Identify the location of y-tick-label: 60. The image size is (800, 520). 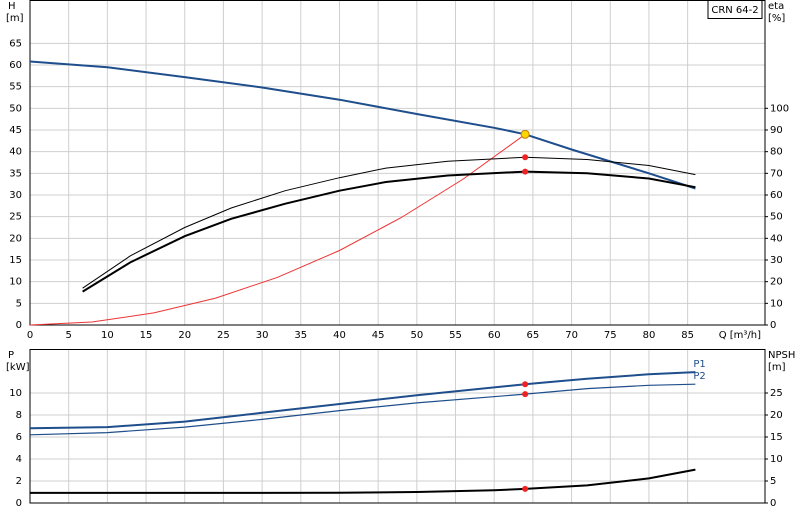
(15, 65).